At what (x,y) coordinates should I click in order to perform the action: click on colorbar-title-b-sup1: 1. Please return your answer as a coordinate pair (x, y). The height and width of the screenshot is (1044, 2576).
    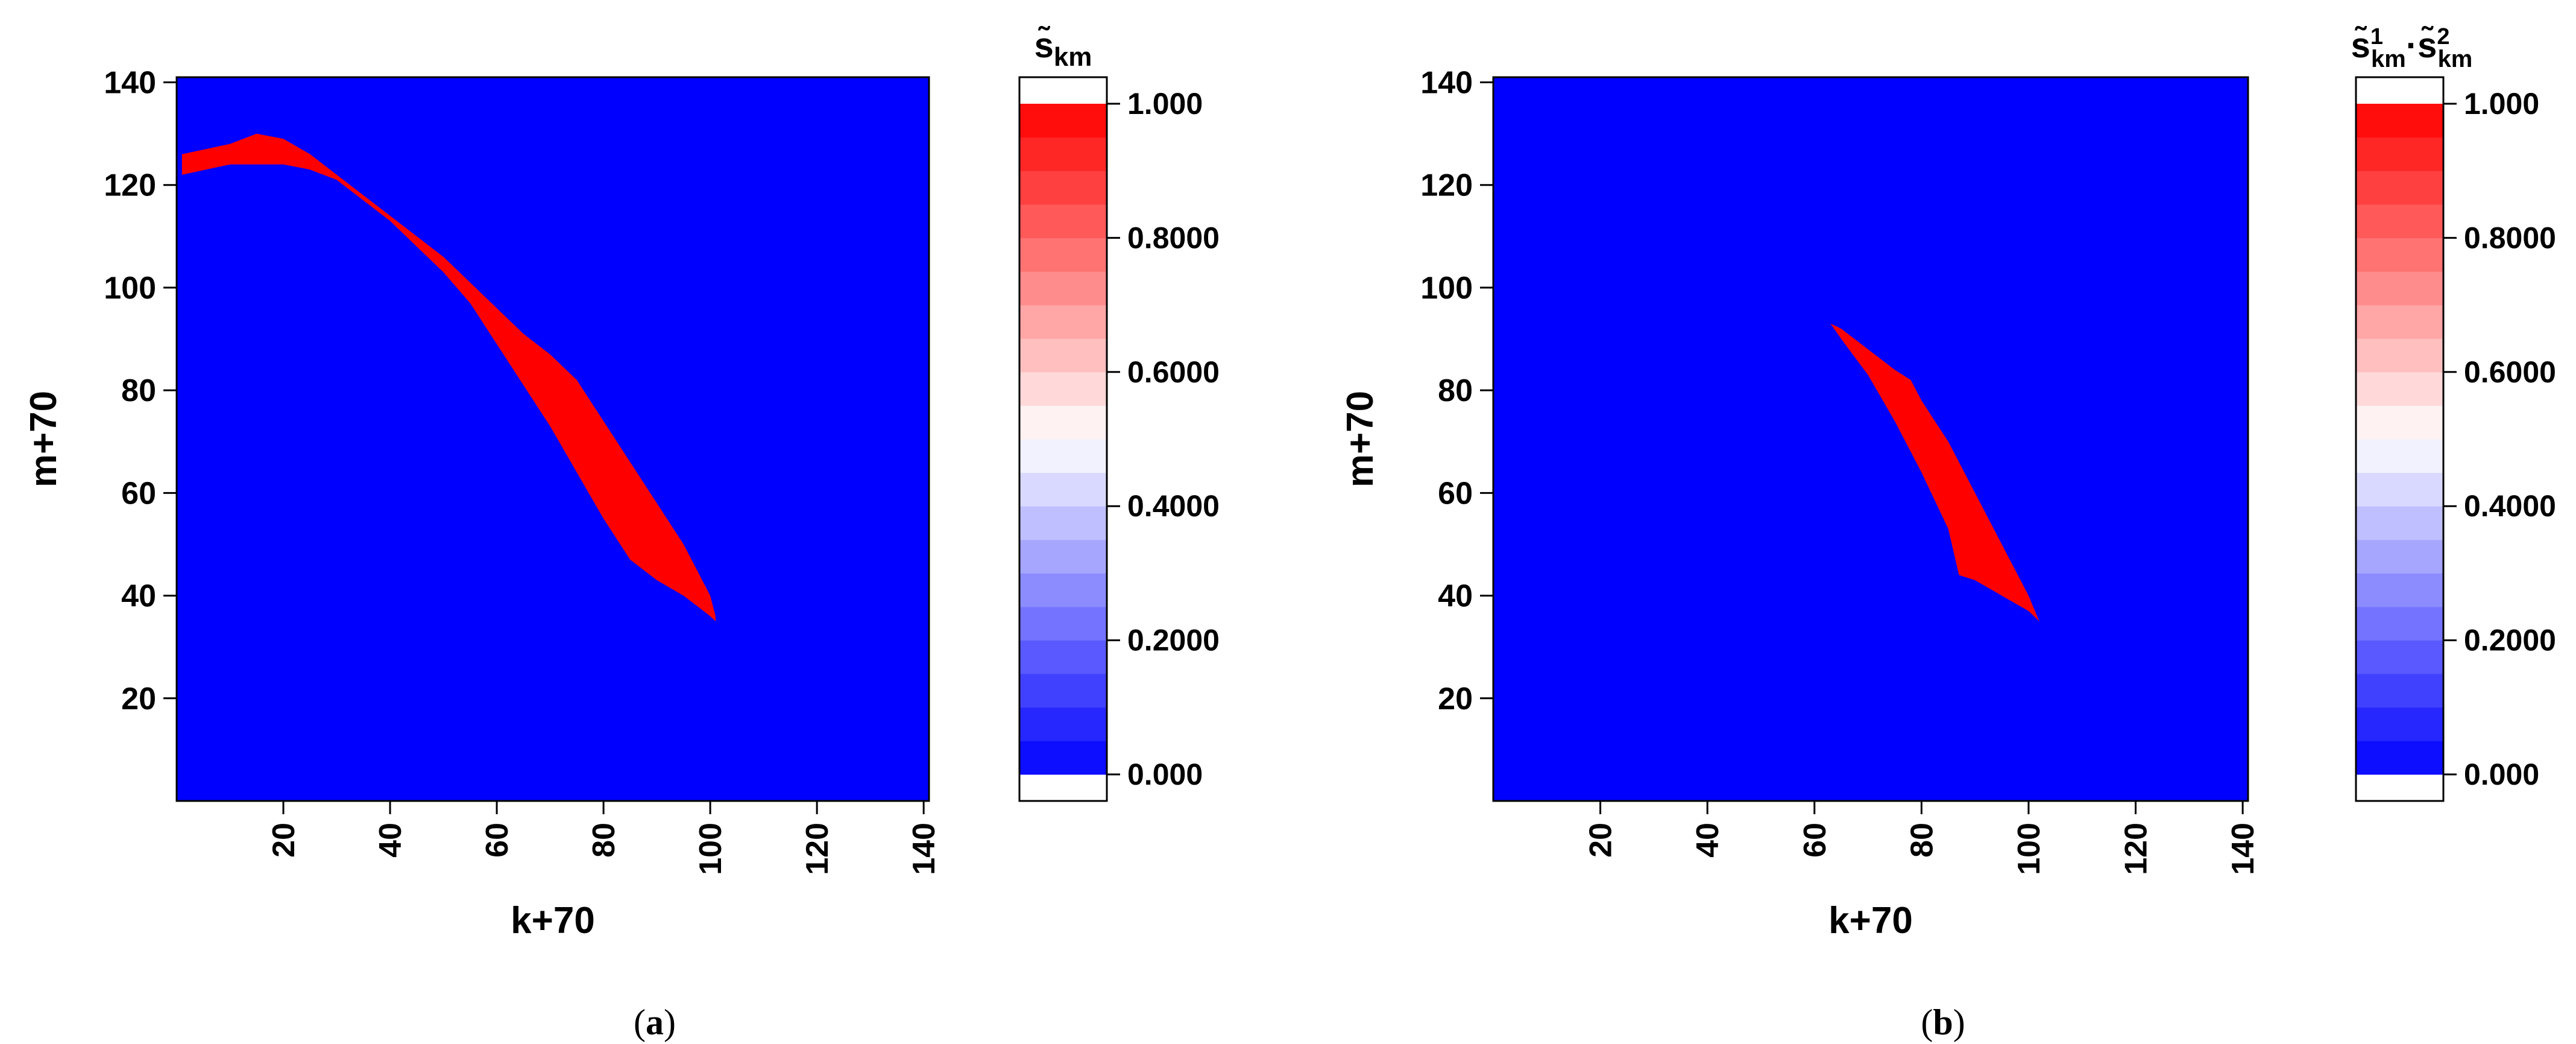
    Looking at the image, I should click on (2376, 36).